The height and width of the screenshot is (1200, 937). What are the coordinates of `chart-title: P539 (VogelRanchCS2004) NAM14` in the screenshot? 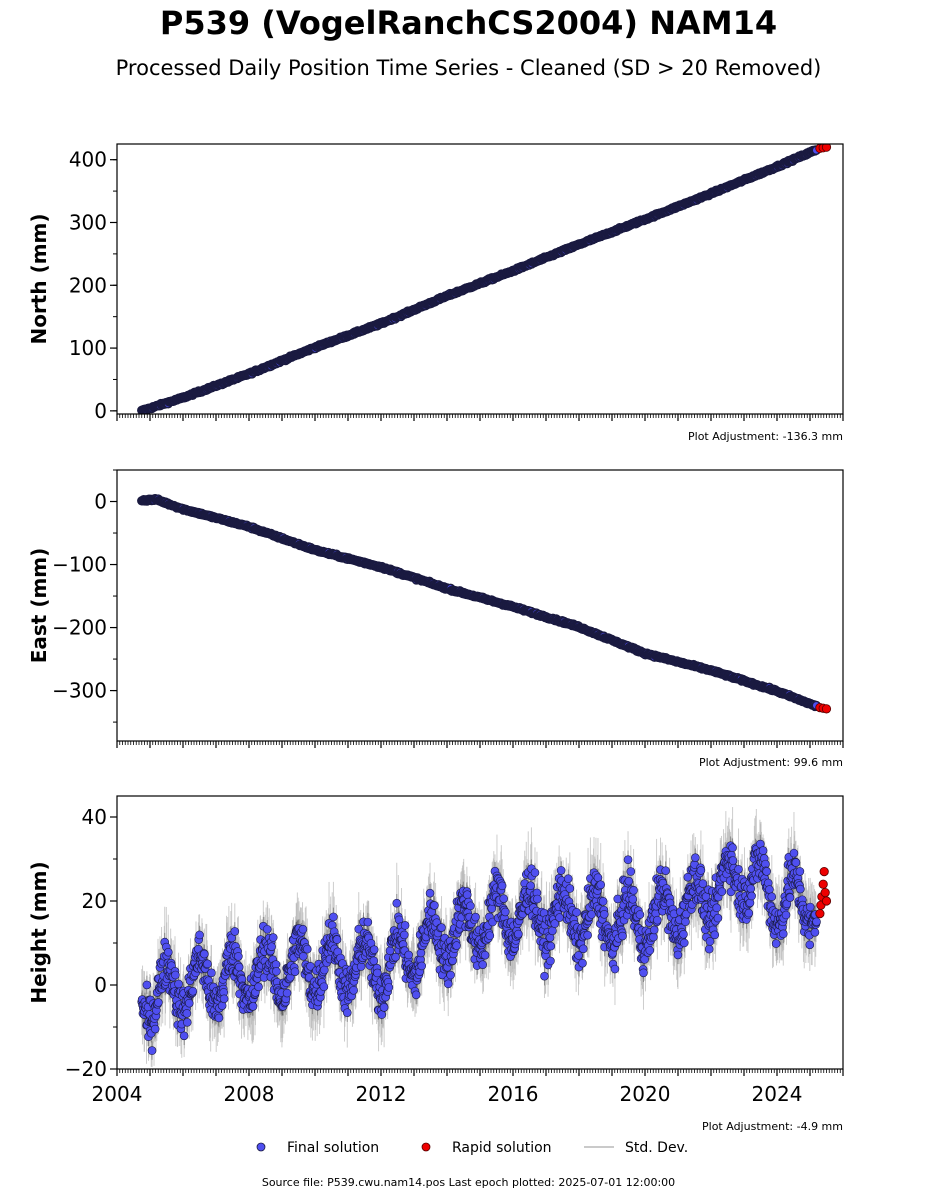 It's located at (468, 23).